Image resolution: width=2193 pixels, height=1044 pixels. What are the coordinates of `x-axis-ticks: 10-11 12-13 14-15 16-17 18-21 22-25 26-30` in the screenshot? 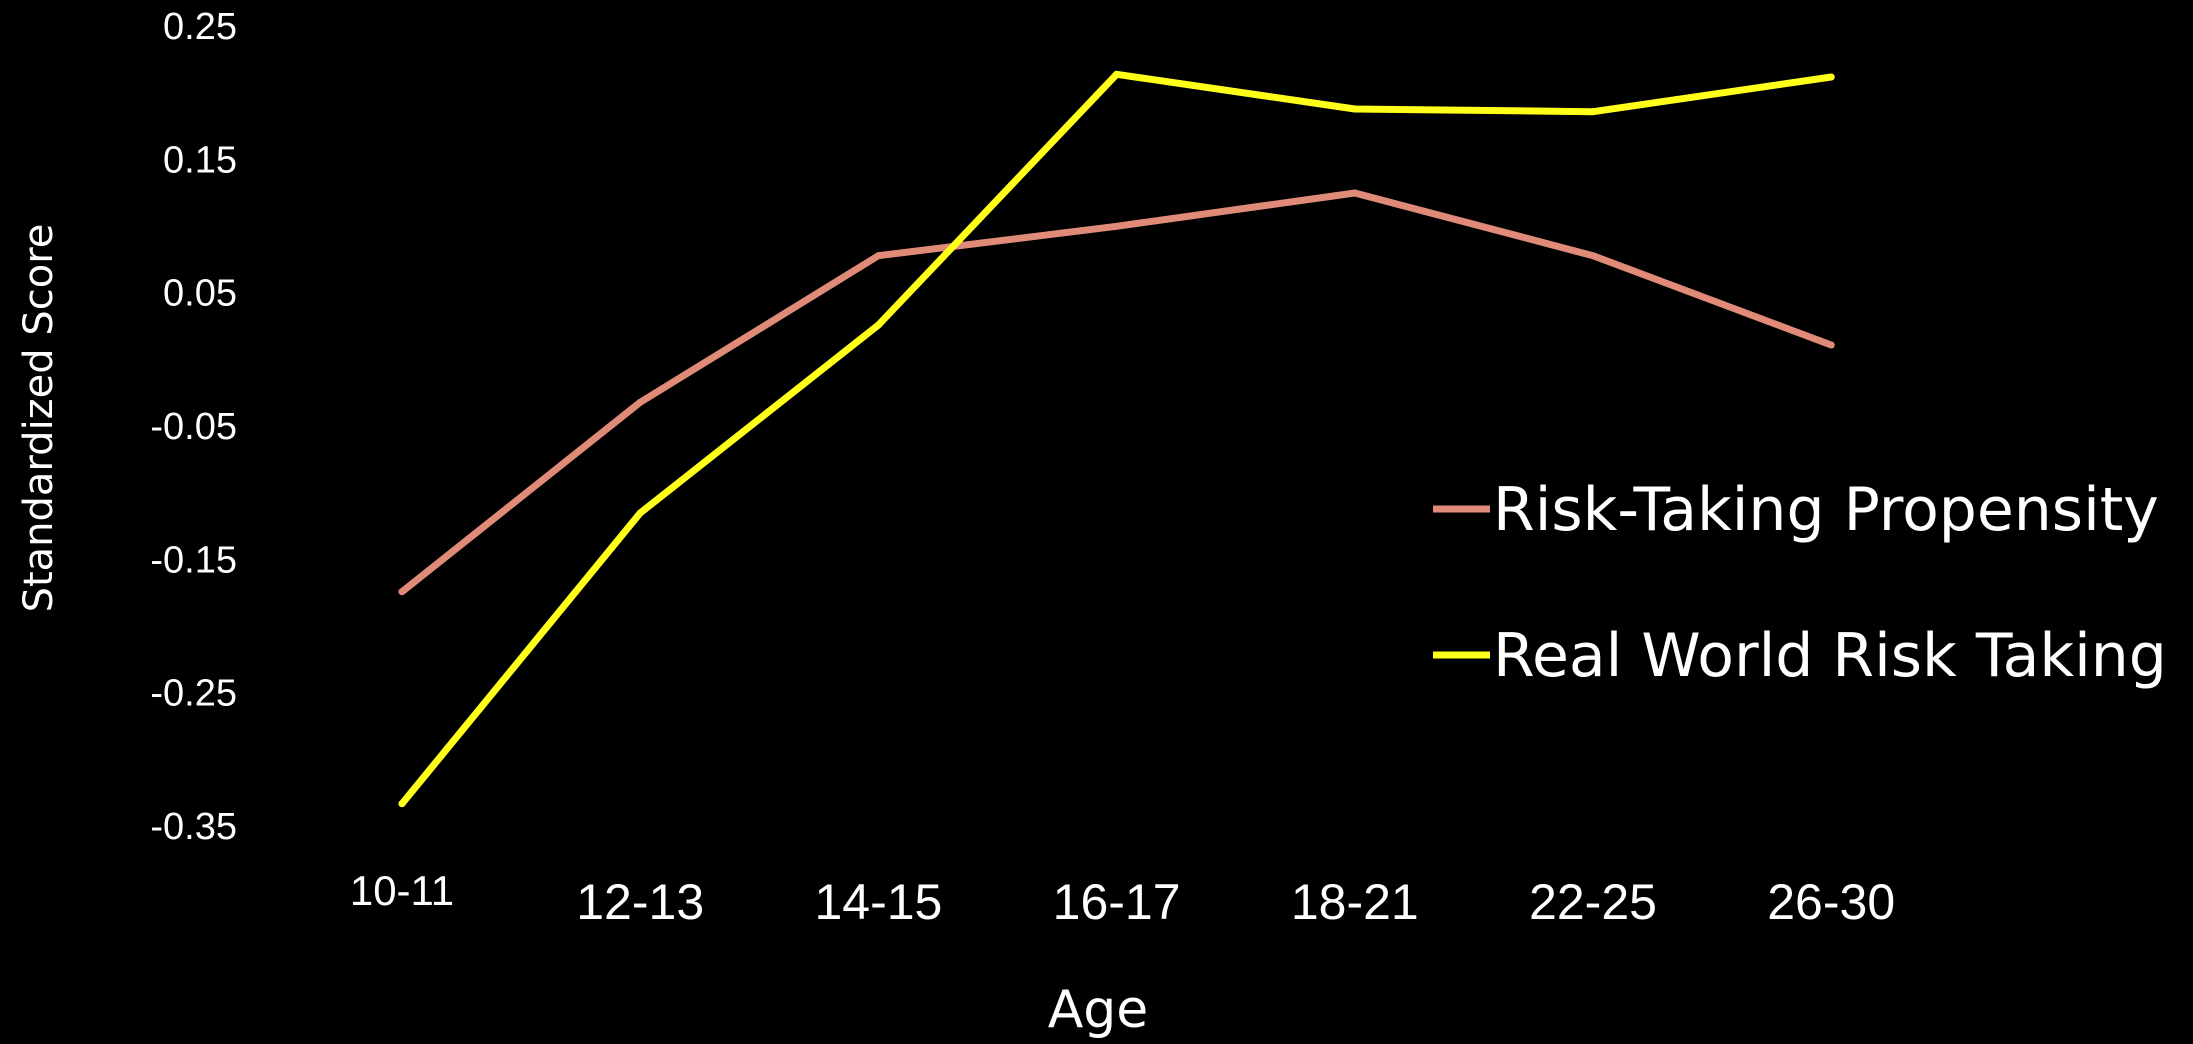 It's located at (1122, 898).